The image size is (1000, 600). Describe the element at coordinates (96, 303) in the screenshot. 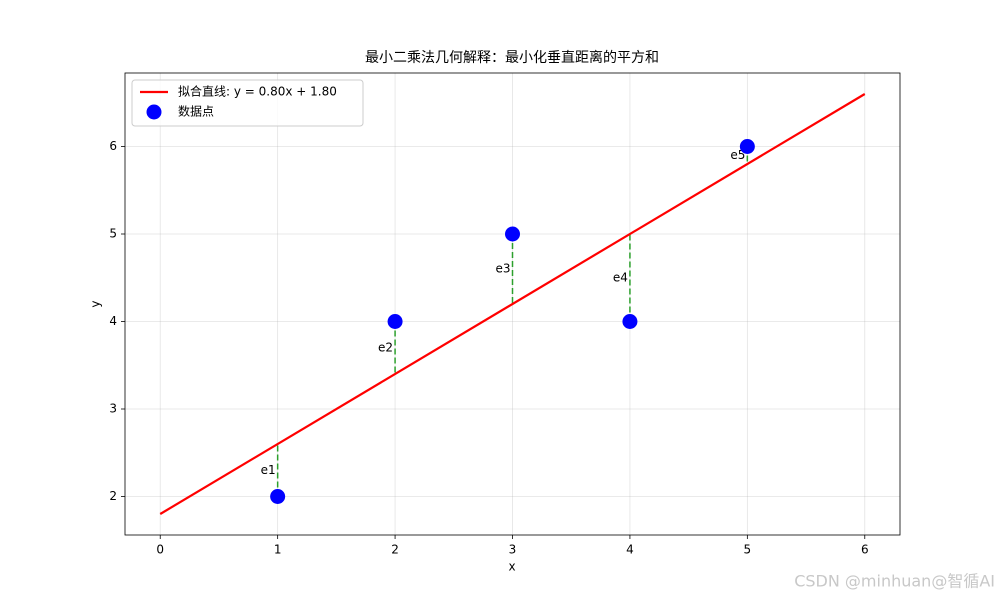

I see `y-axis-label: y` at that location.